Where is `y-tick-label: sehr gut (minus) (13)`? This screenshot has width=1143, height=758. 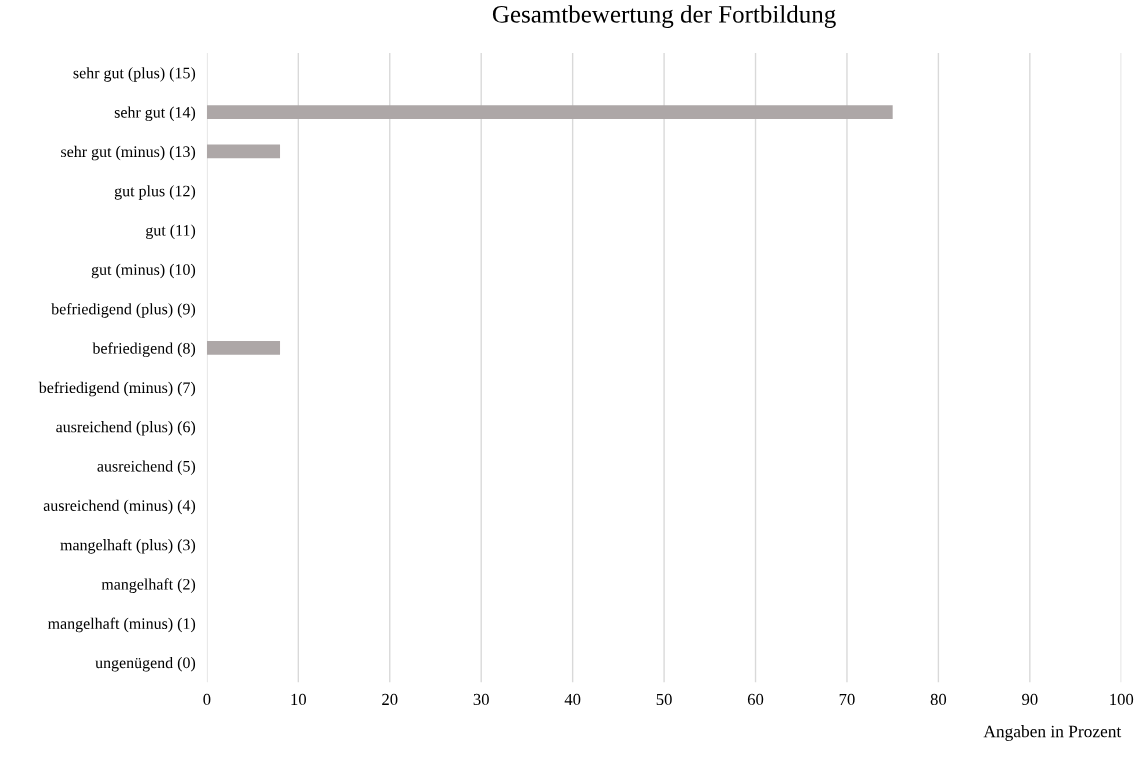
y-tick-label: sehr gut (minus) (13) is located at coordinates (128, 153).